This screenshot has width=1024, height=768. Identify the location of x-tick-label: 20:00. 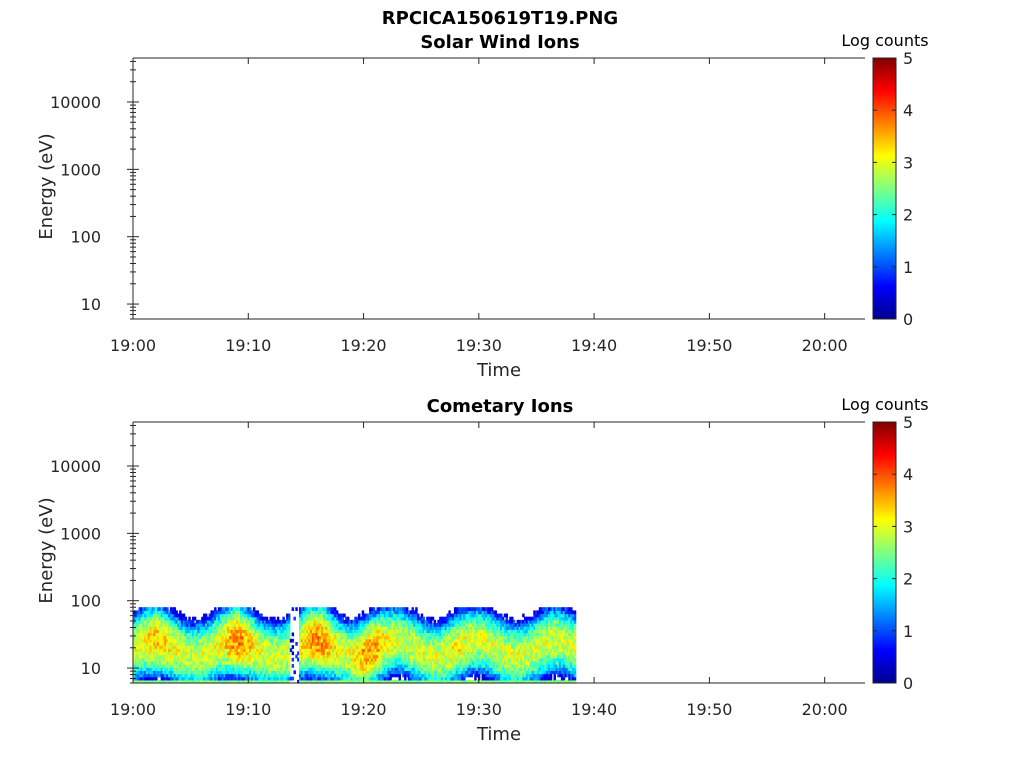
(825, 345).